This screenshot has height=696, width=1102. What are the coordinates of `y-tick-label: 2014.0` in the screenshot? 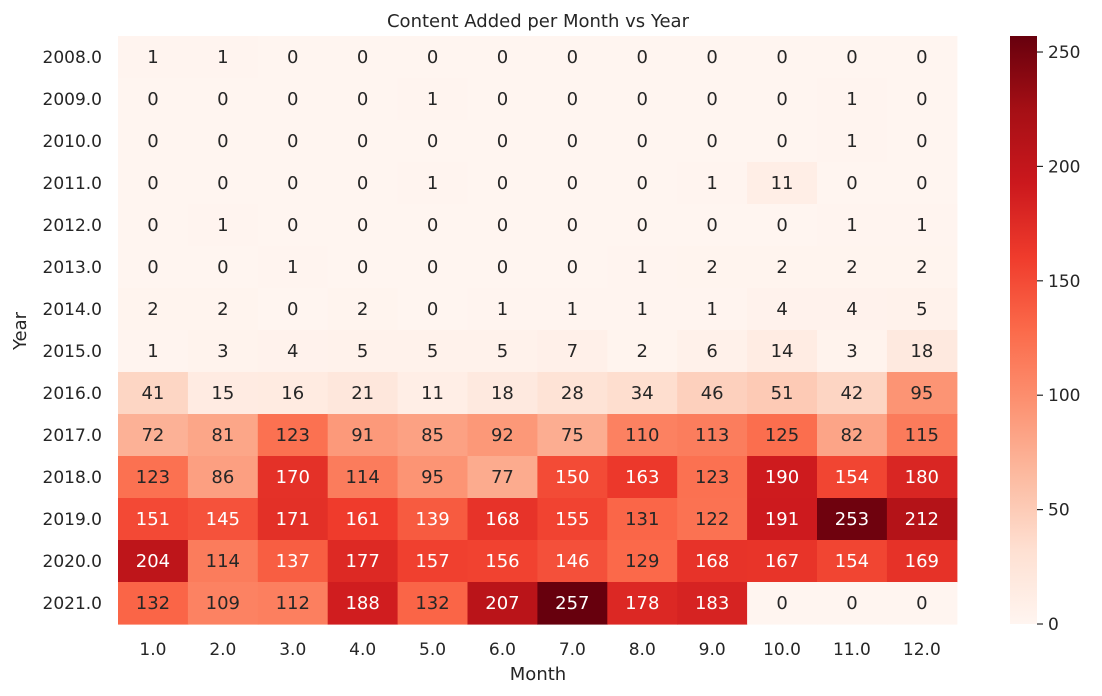 It's located at (72, 310).